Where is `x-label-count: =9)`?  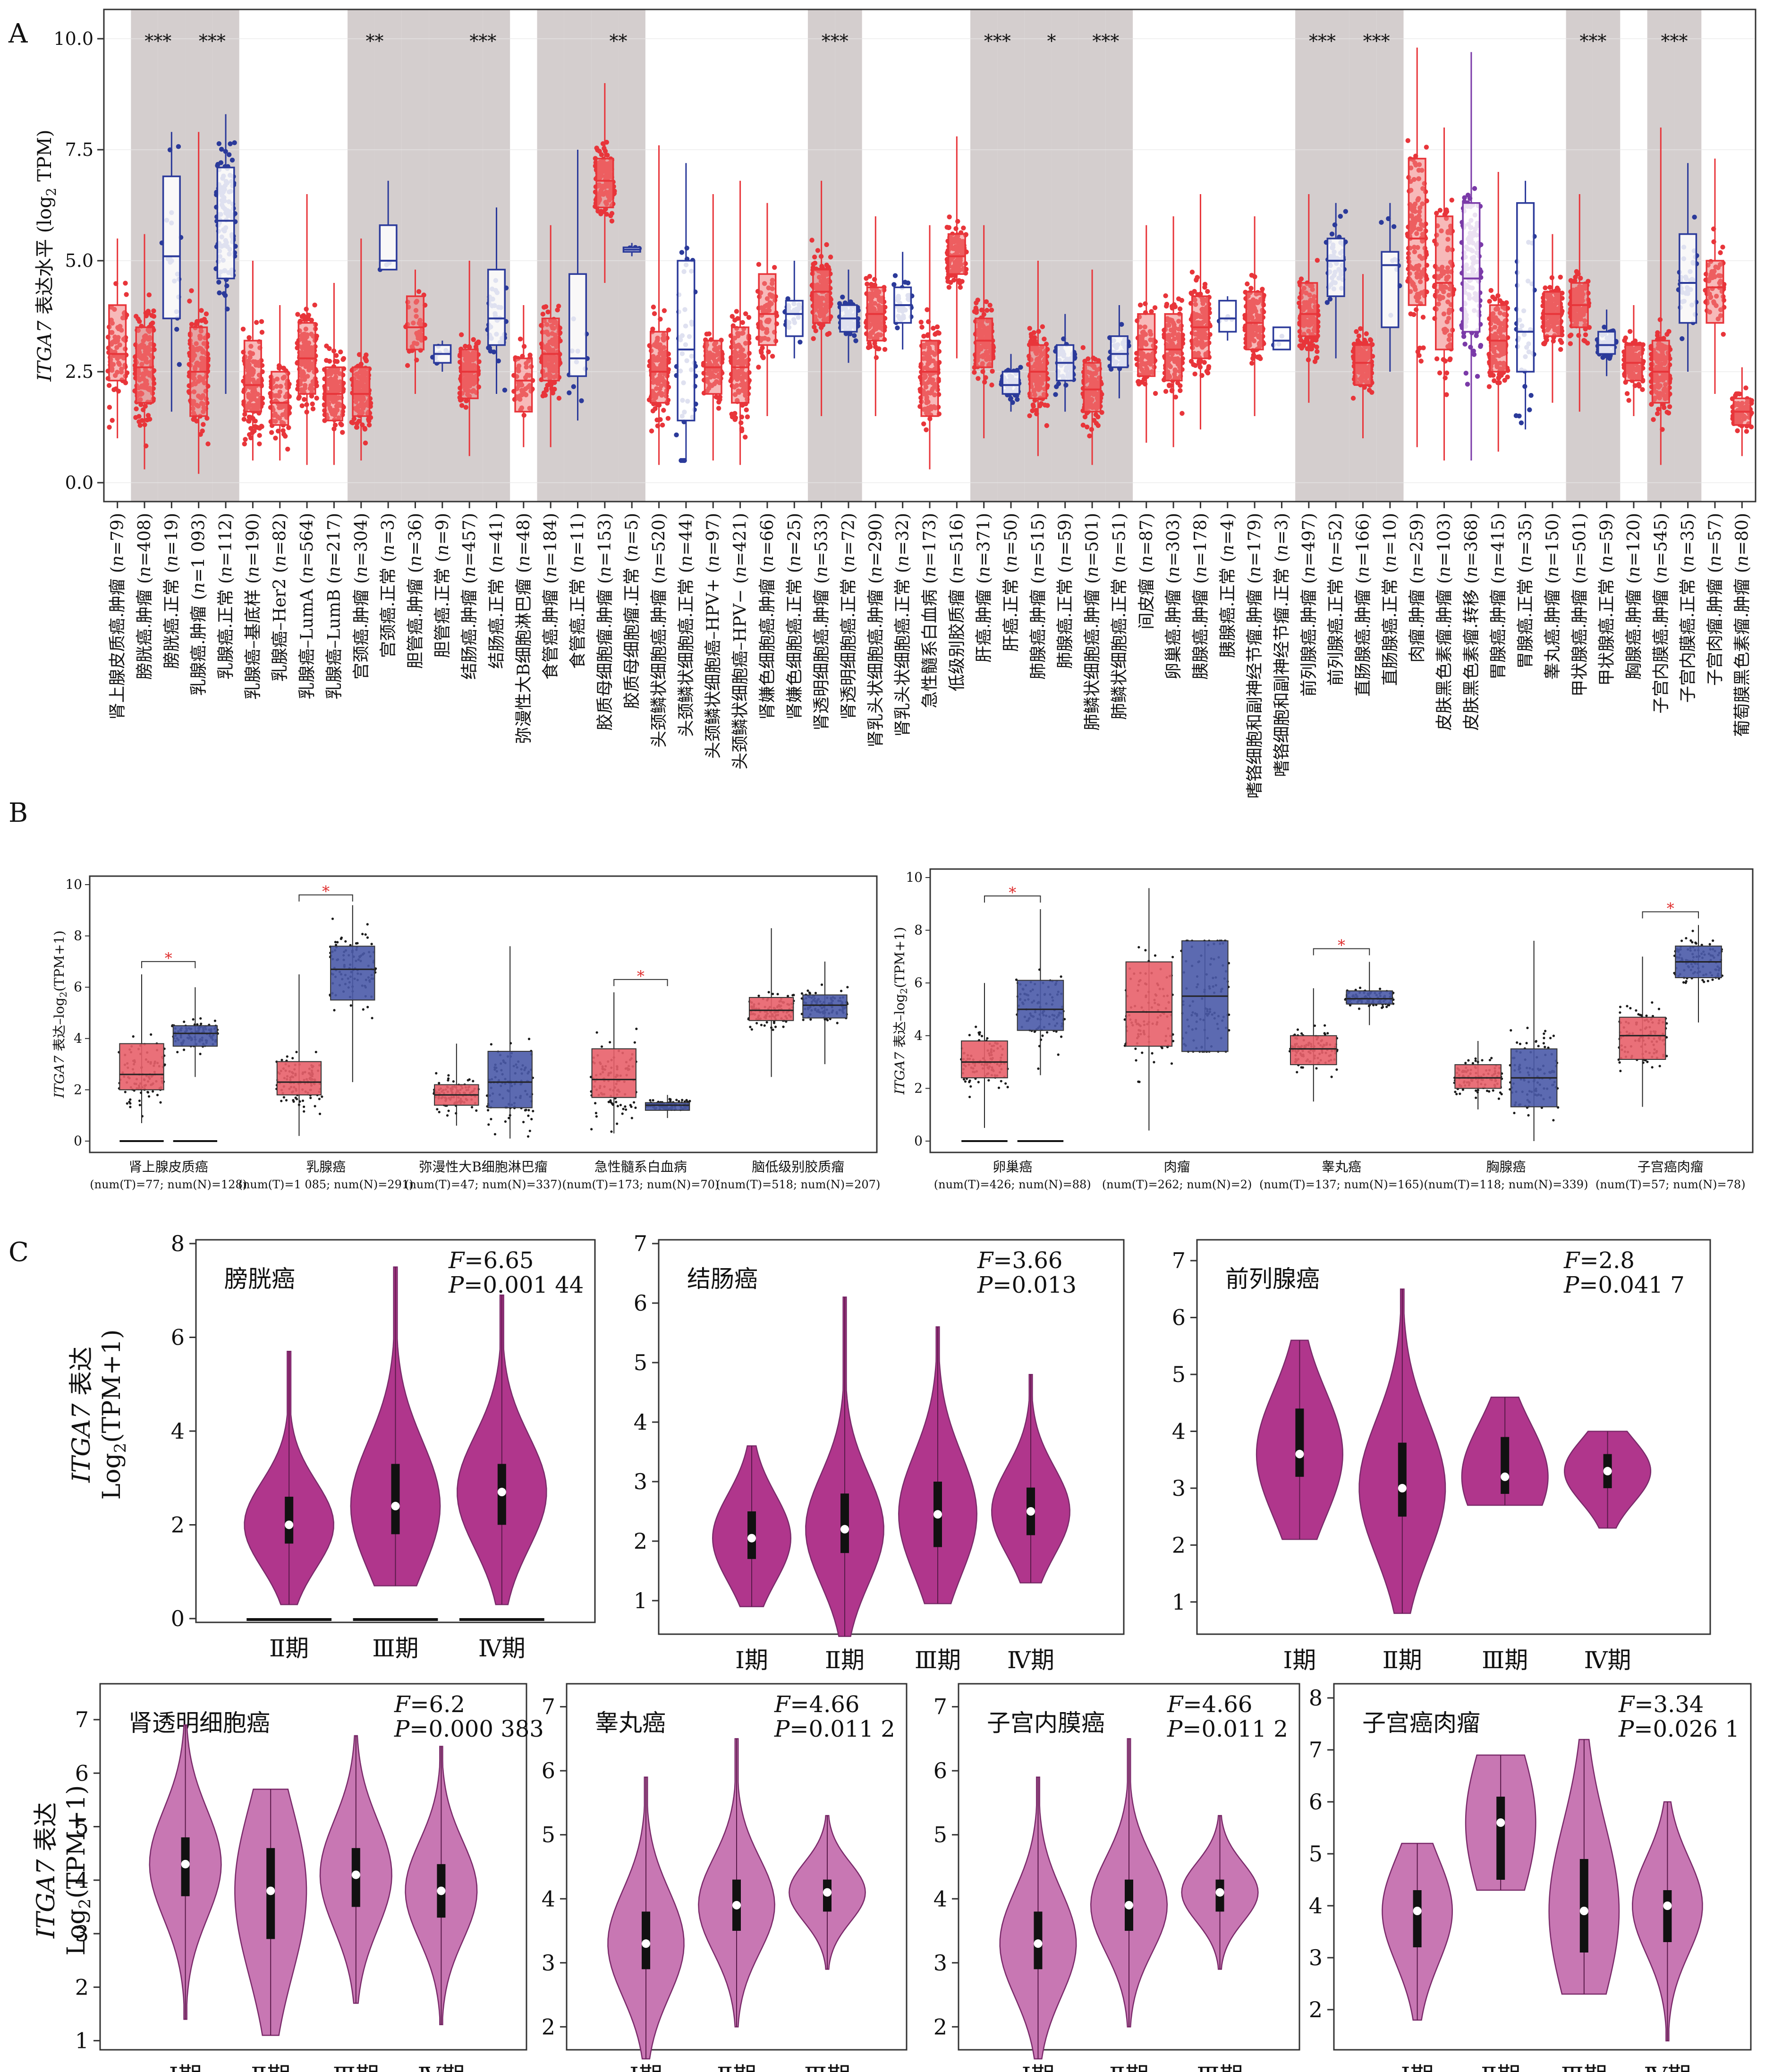
x-label-count: =9) is located at coordinates (442, 529).